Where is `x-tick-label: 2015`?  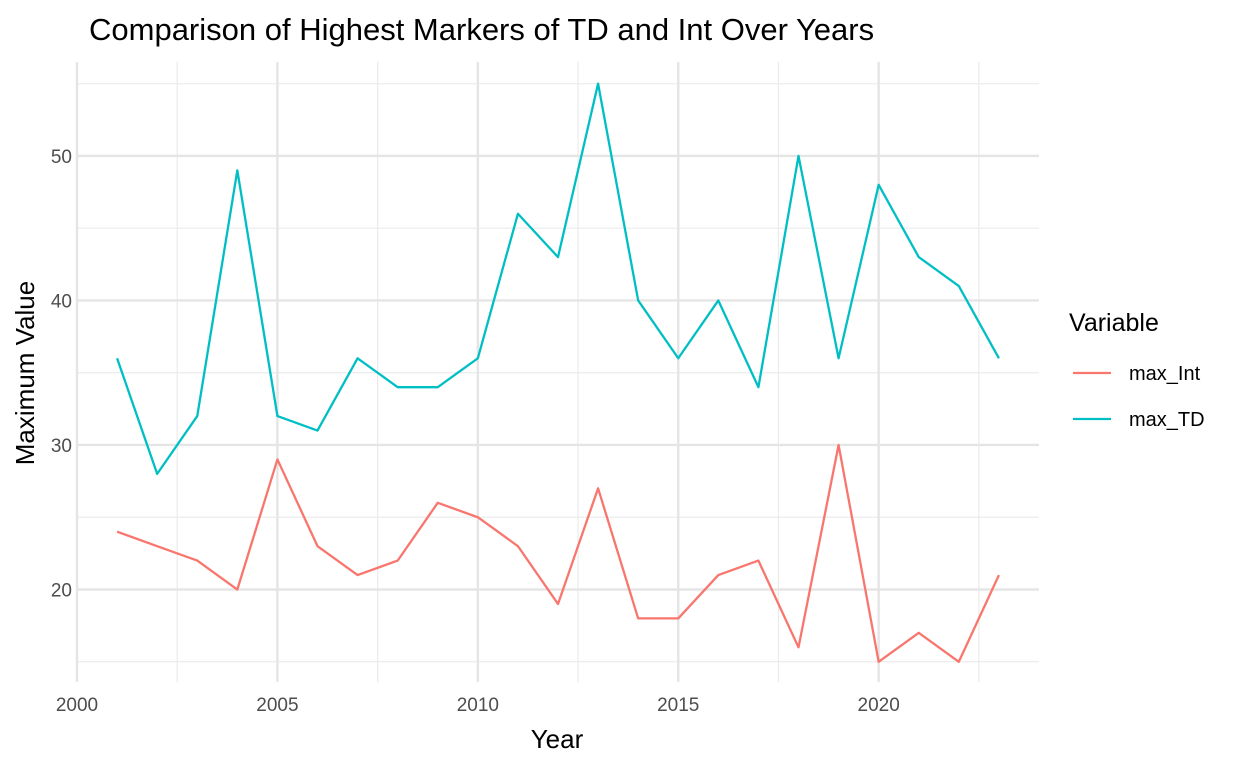 x-tick-label: 2015 is located at coordinates (678, 705).